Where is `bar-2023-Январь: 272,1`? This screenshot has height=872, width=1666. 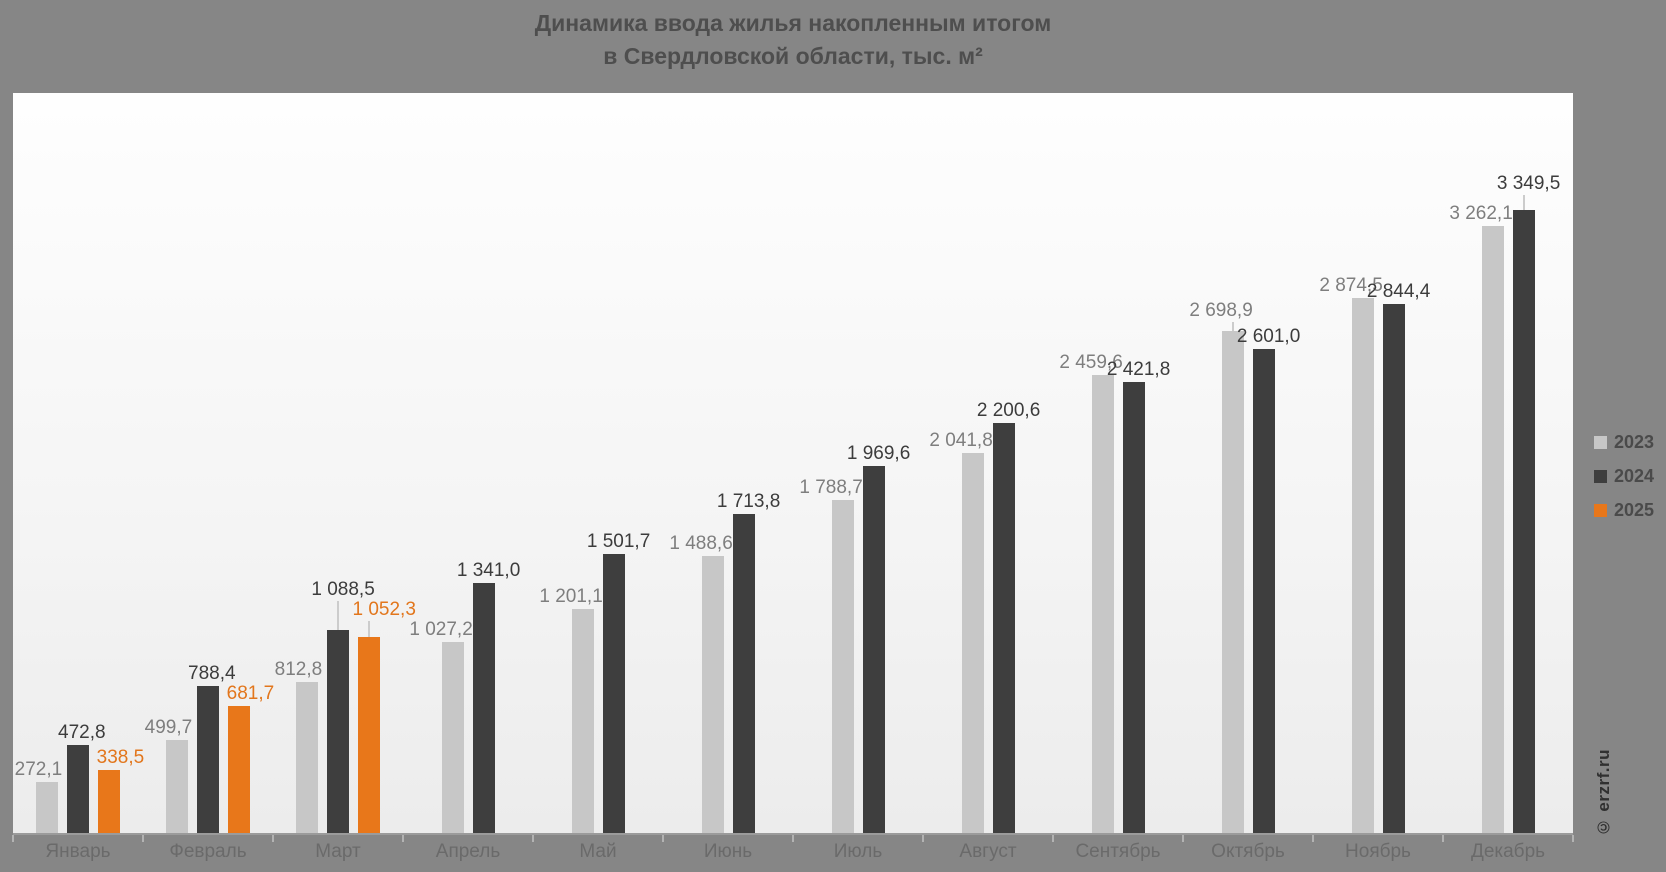 bar-2023-Январь: 272,1 is located at coordinates (38, 796).